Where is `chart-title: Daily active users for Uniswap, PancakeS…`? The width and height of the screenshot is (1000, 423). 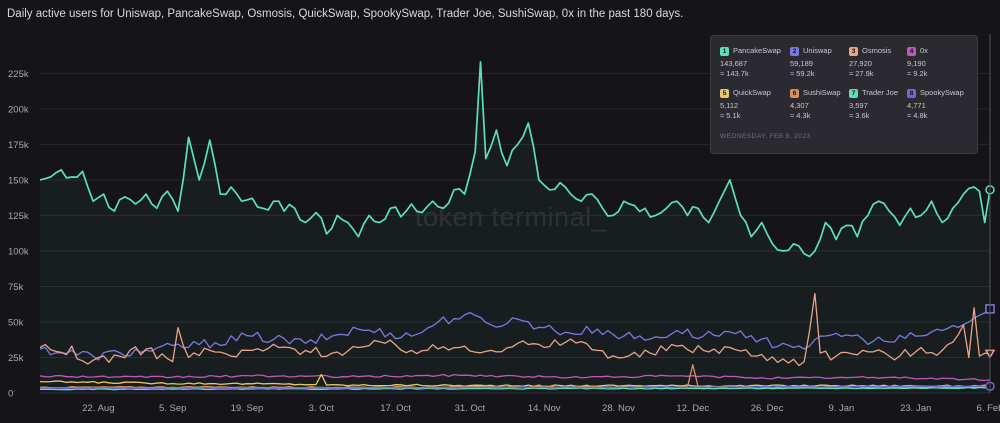
chart-title: Daily active users for Uniswap, PancakeS… is located at coordinates (345, 14).